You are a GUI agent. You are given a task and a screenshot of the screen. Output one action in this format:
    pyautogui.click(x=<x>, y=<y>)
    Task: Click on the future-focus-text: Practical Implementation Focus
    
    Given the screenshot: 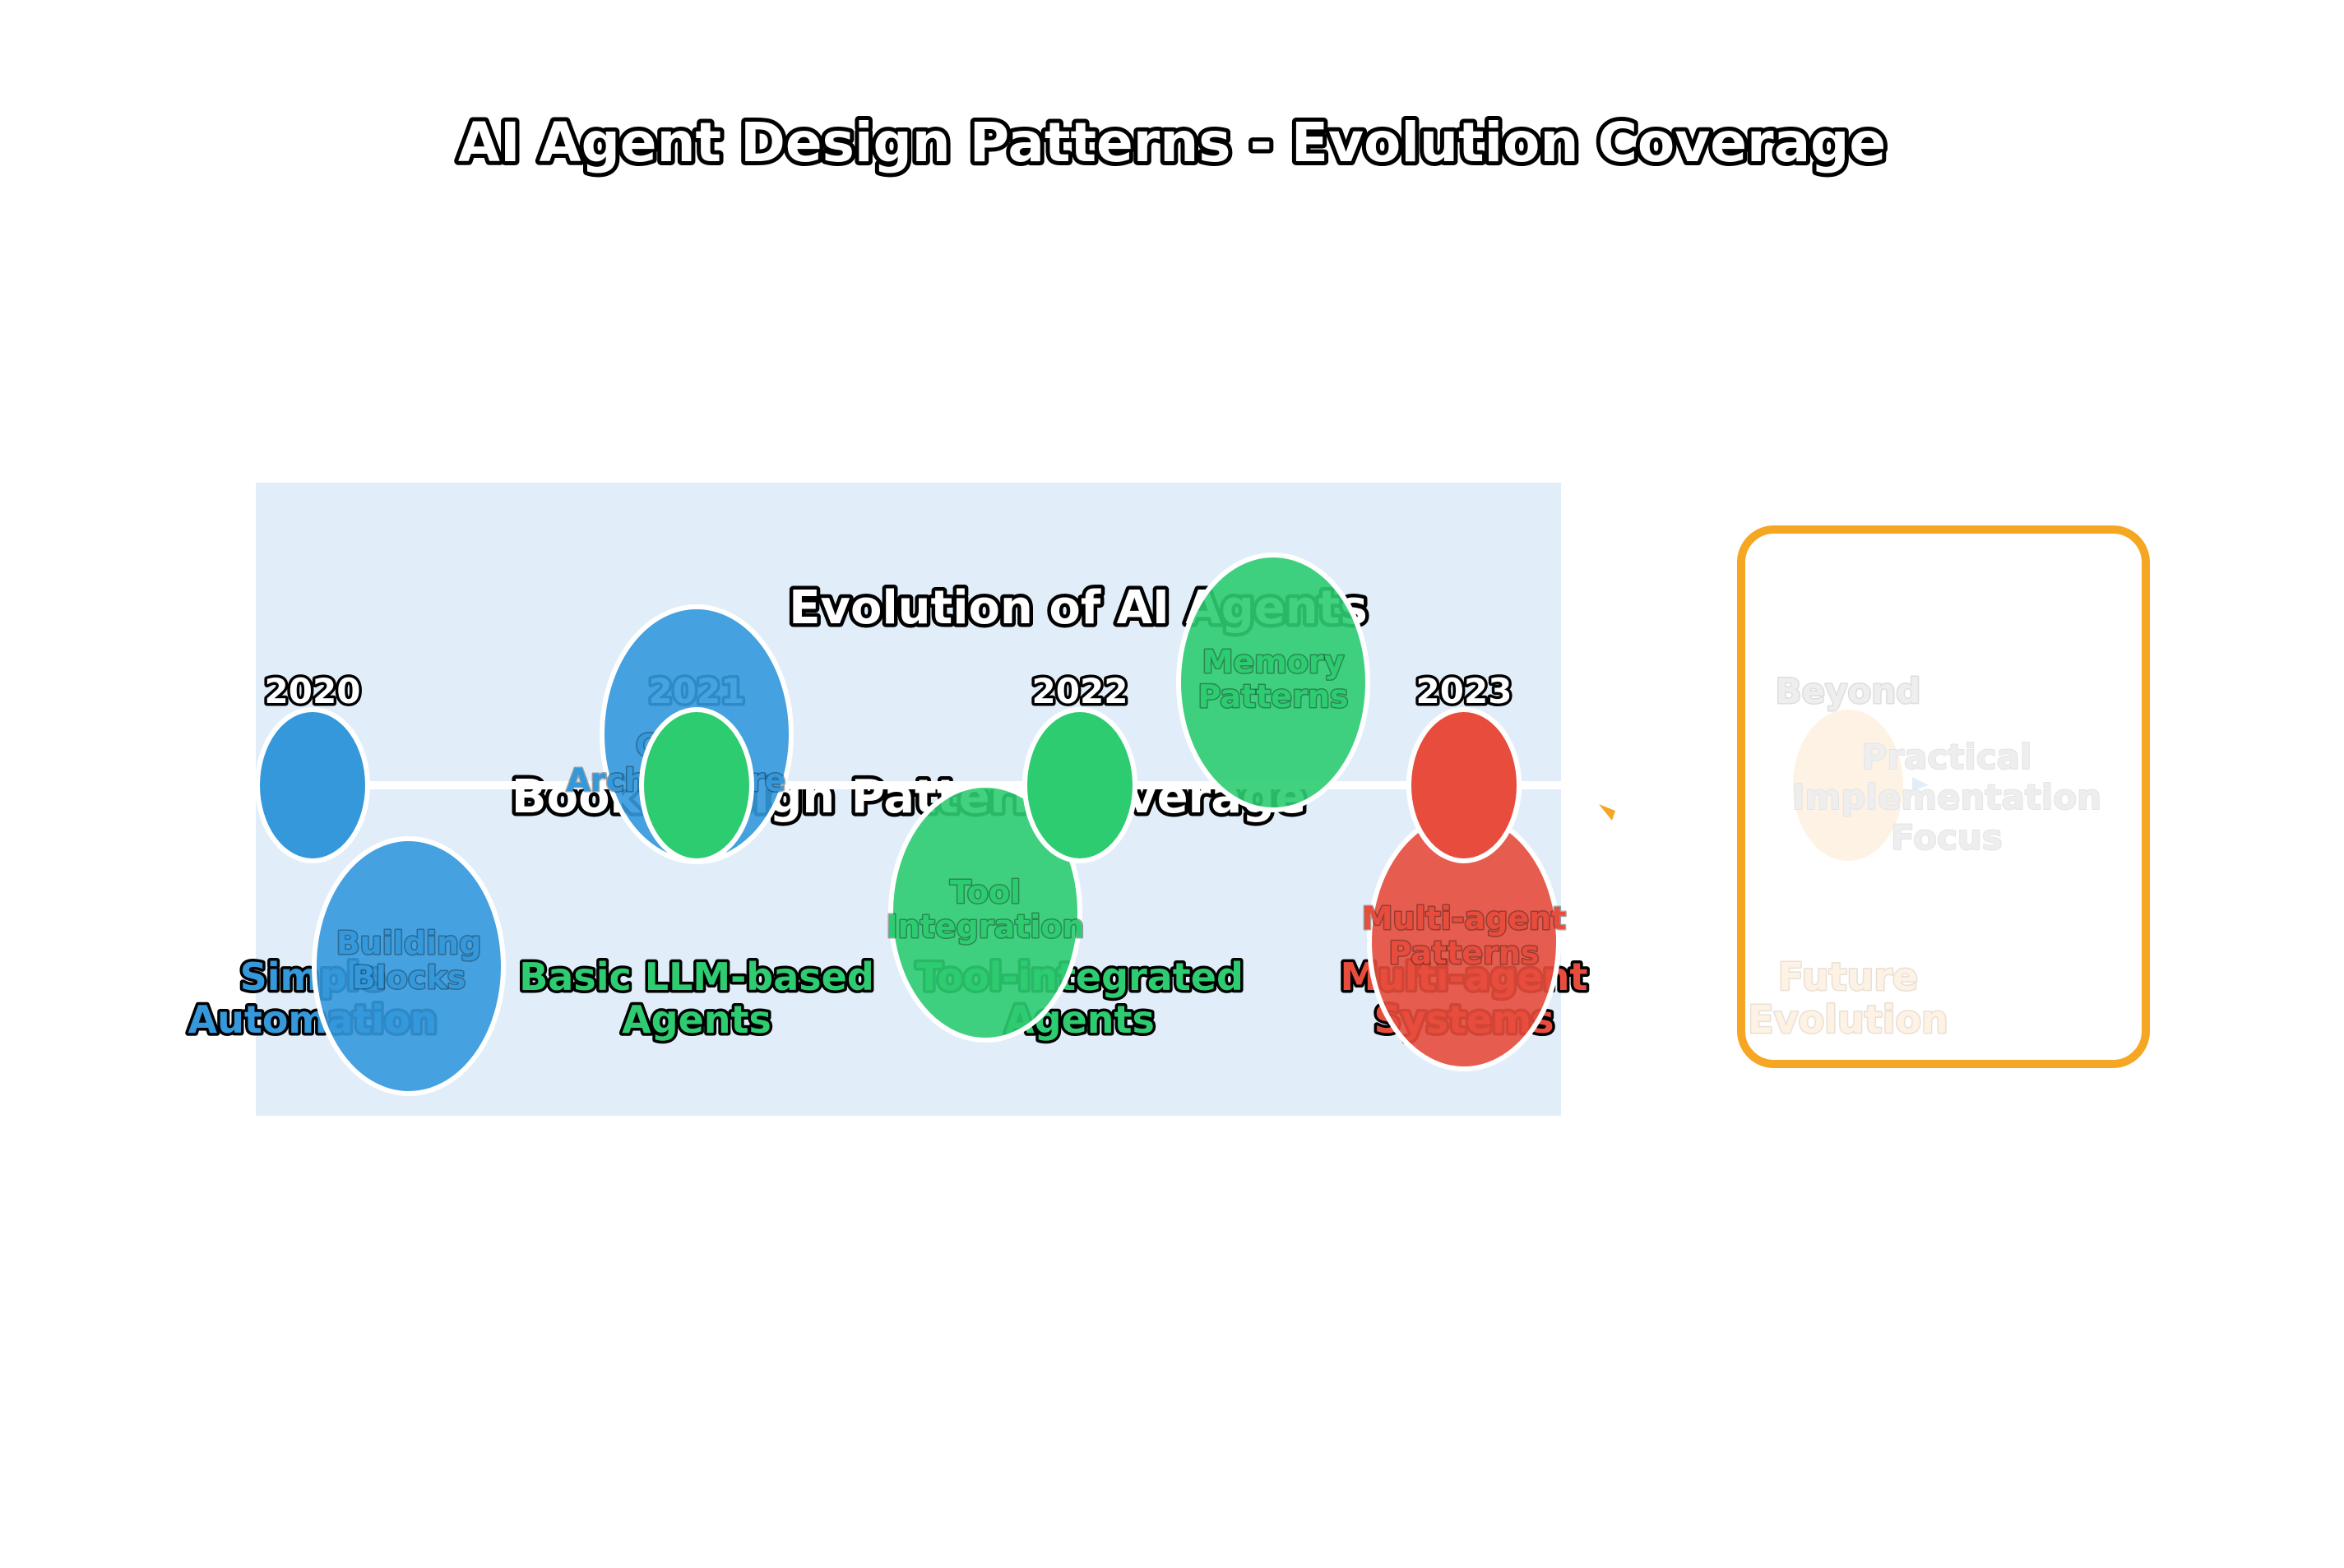 What is the action you would take?
    pyautogui.click(x=1946, y=797)
    